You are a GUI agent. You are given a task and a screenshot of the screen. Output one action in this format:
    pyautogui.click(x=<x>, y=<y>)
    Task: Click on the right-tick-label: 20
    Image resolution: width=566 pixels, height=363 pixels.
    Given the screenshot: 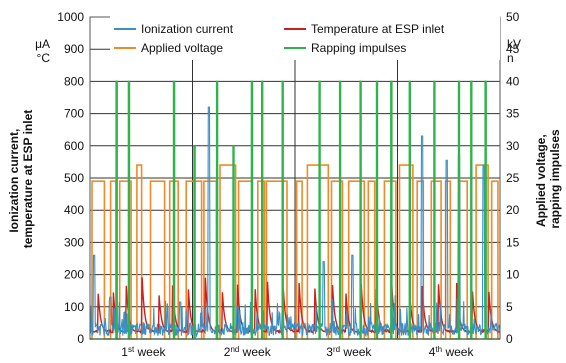 What is the action you would take?
    pyautogui.click(x=513, y=210)
    